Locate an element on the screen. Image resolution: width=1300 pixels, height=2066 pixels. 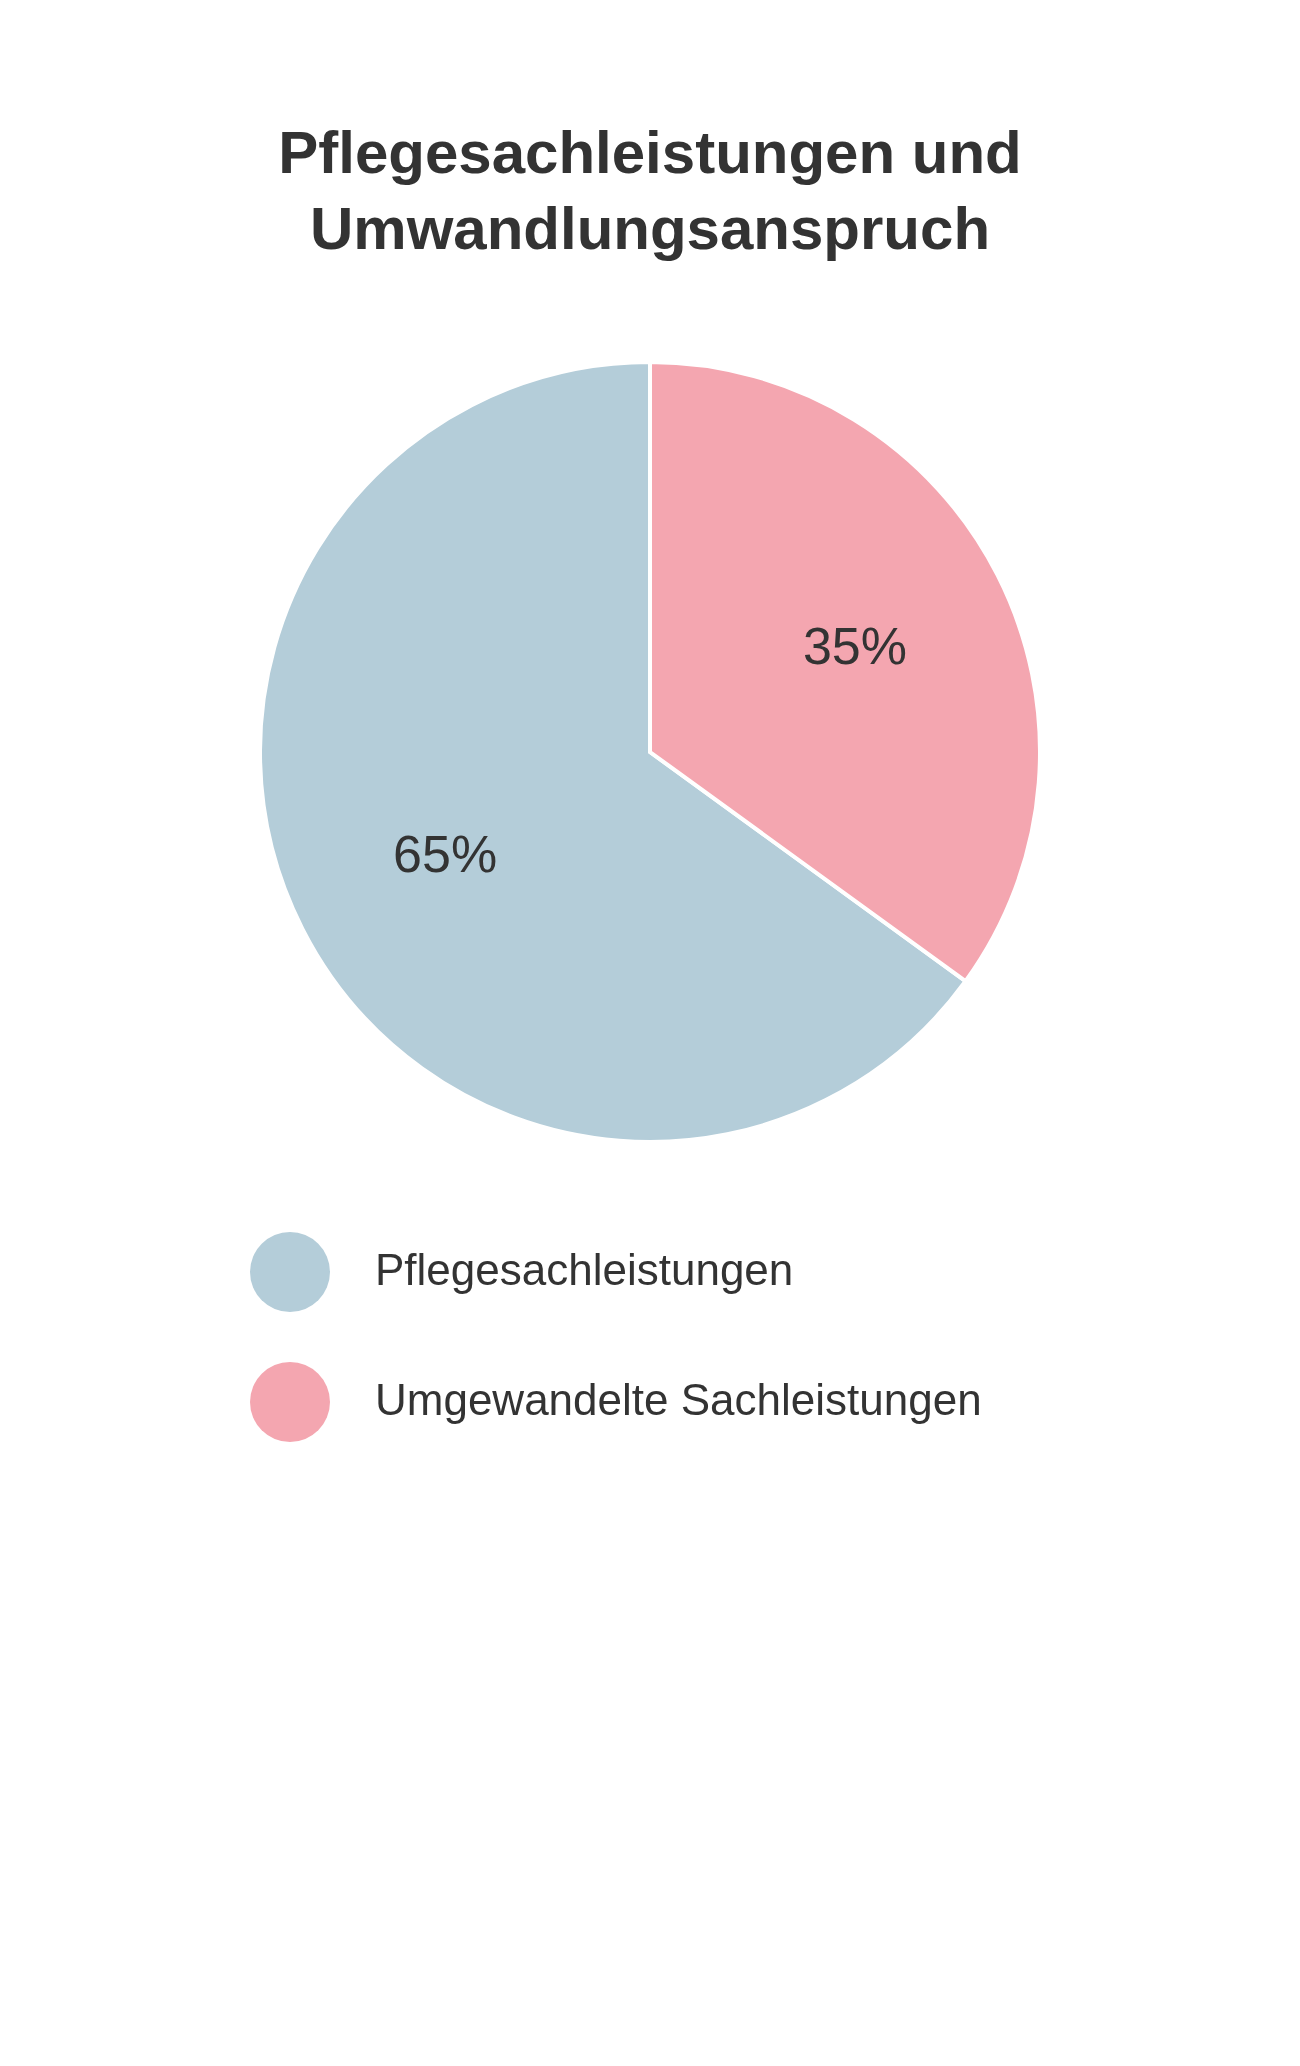
legend-label: Pflegesachleistungen is located at coordinates (584, 1269).